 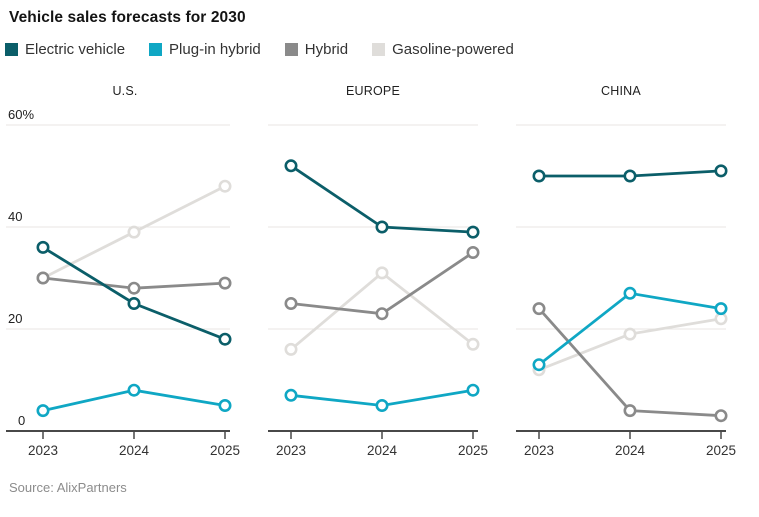 What do you see at coordinates (127, 17) in the screenshot?
I see `chart-title: Vehicle sales forecasts for 2030` at bounding box center [127, 17].